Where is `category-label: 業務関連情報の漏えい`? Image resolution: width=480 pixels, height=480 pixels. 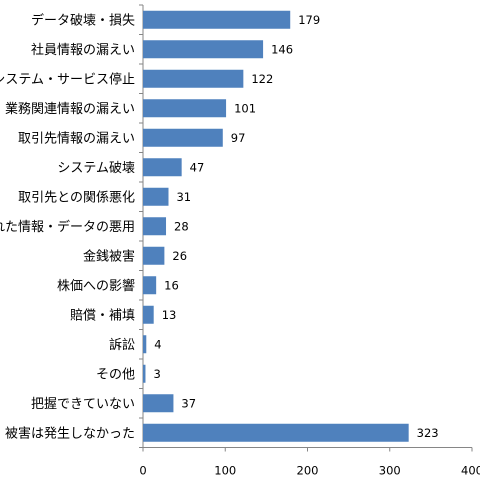
category-label: 業務関連情報の漏えい is located at coordinates (70, 109).